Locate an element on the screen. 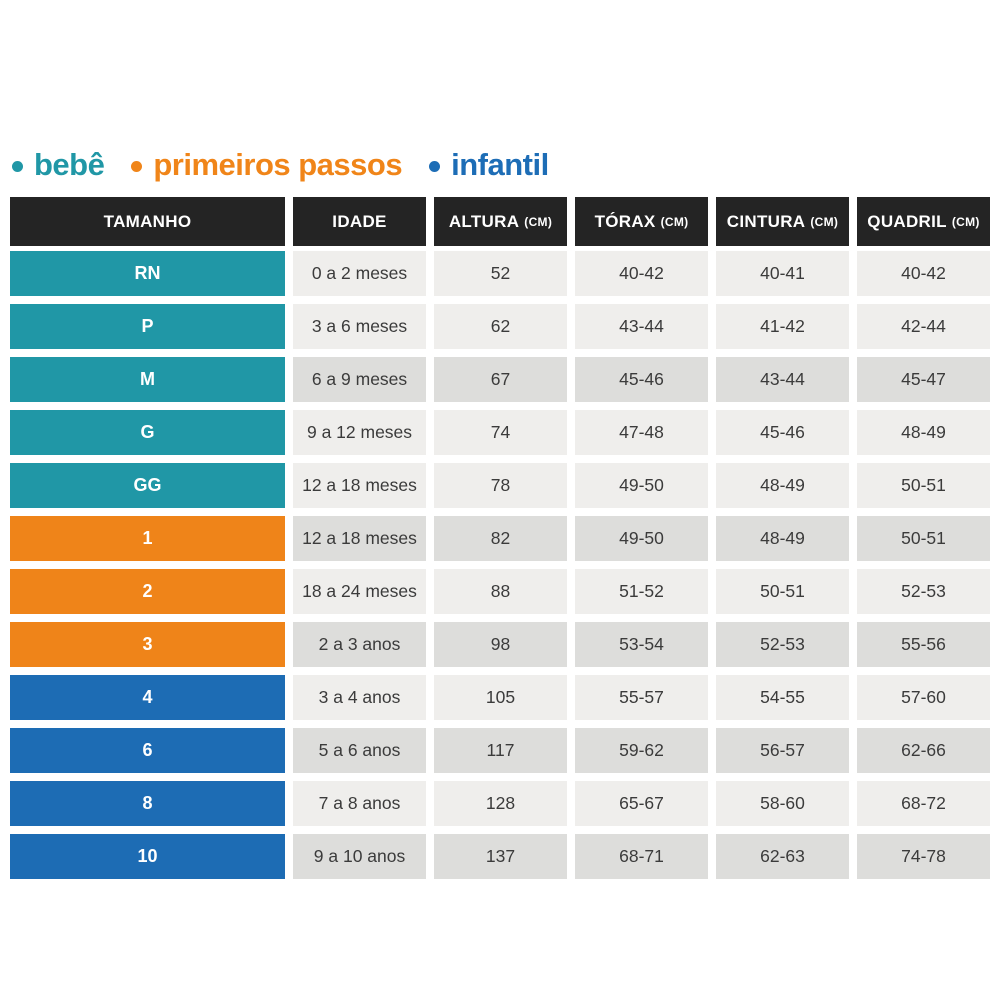  idade-cell: 3 a 6 meses is located at coordinates (359, 326).